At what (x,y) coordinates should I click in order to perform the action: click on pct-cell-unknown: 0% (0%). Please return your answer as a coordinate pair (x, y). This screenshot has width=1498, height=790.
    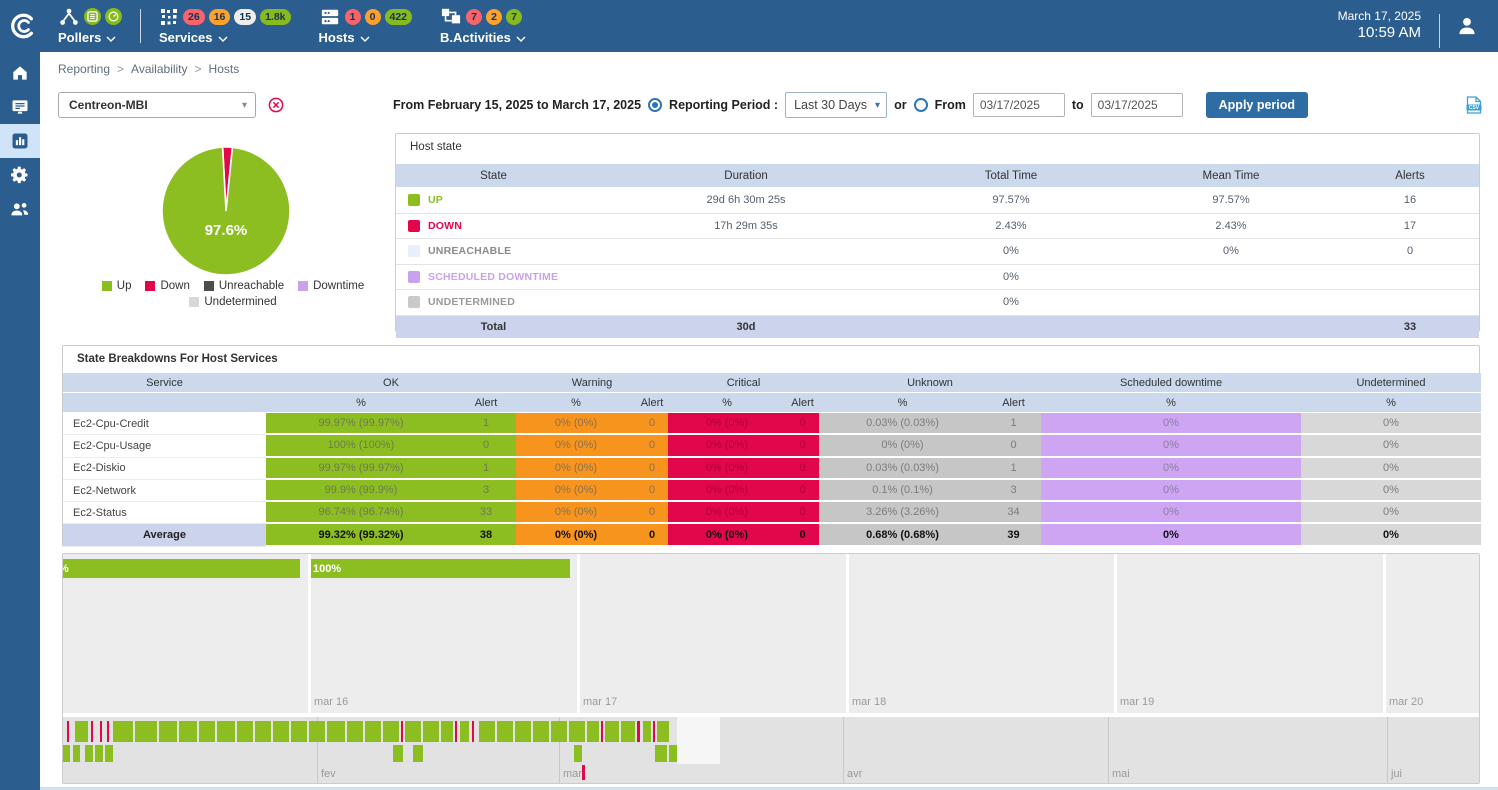
    Looking at the image, I should click on (902, 446).